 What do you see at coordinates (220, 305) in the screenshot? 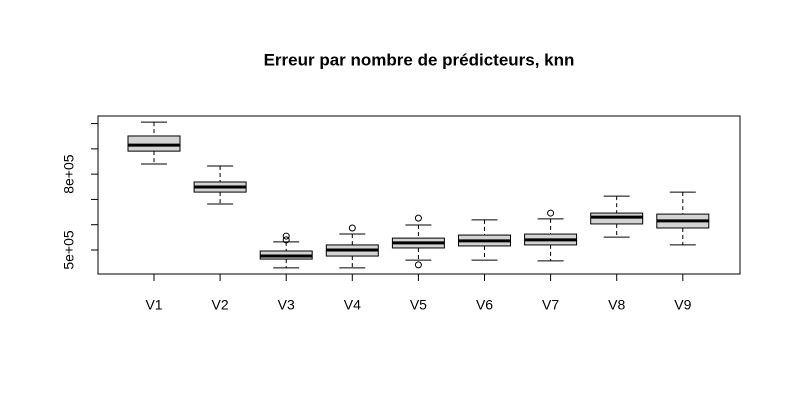
I see `x-tick-label: V2` at bounding box center [220, 305].